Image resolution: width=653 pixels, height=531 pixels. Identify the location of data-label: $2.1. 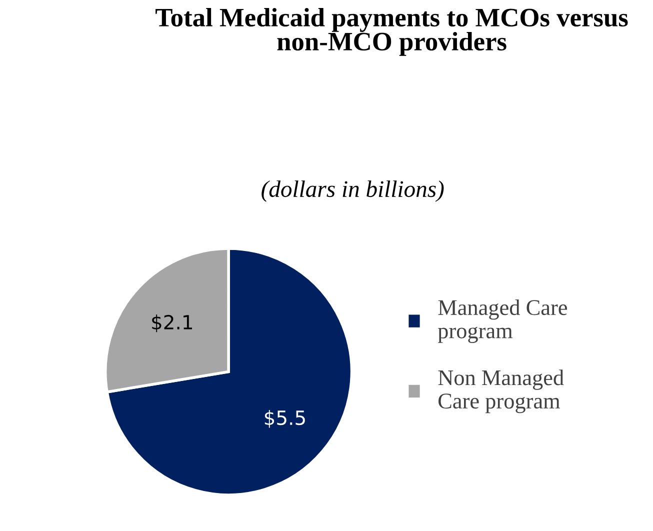
(172, 323).